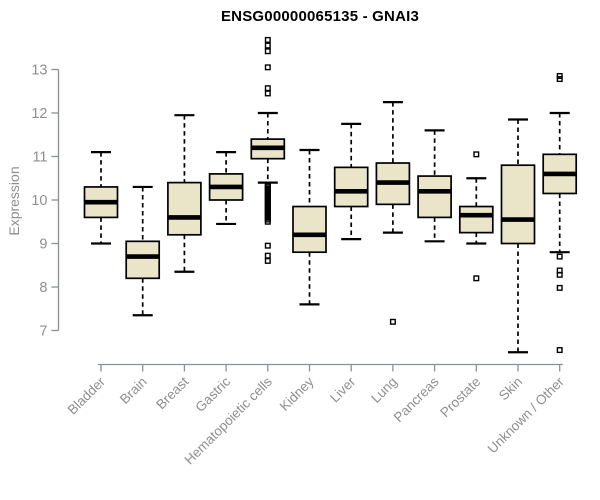  What do you see at coordinates (384, 390) in the screenshot?
I see `x-tick-label: Lung` at bounding box center [384, 390].